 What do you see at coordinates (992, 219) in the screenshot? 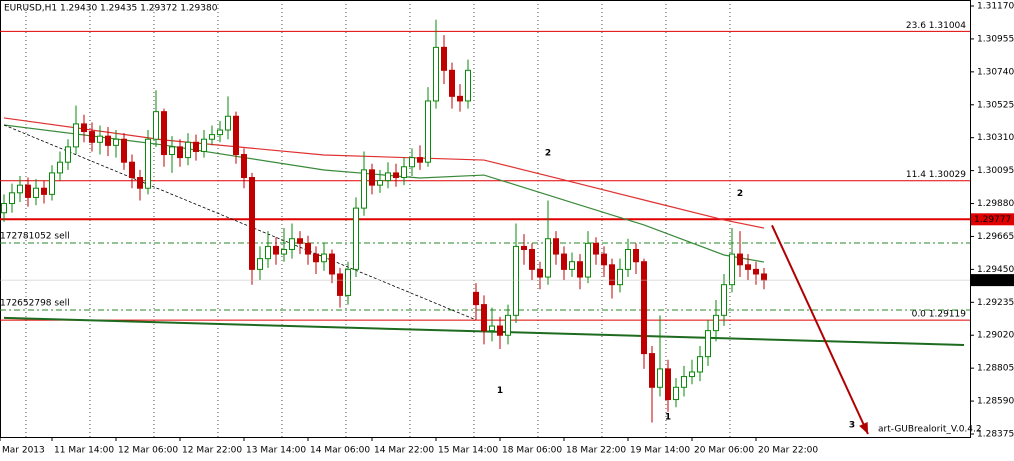
I see `level-box` at bounding box center [992, 219].